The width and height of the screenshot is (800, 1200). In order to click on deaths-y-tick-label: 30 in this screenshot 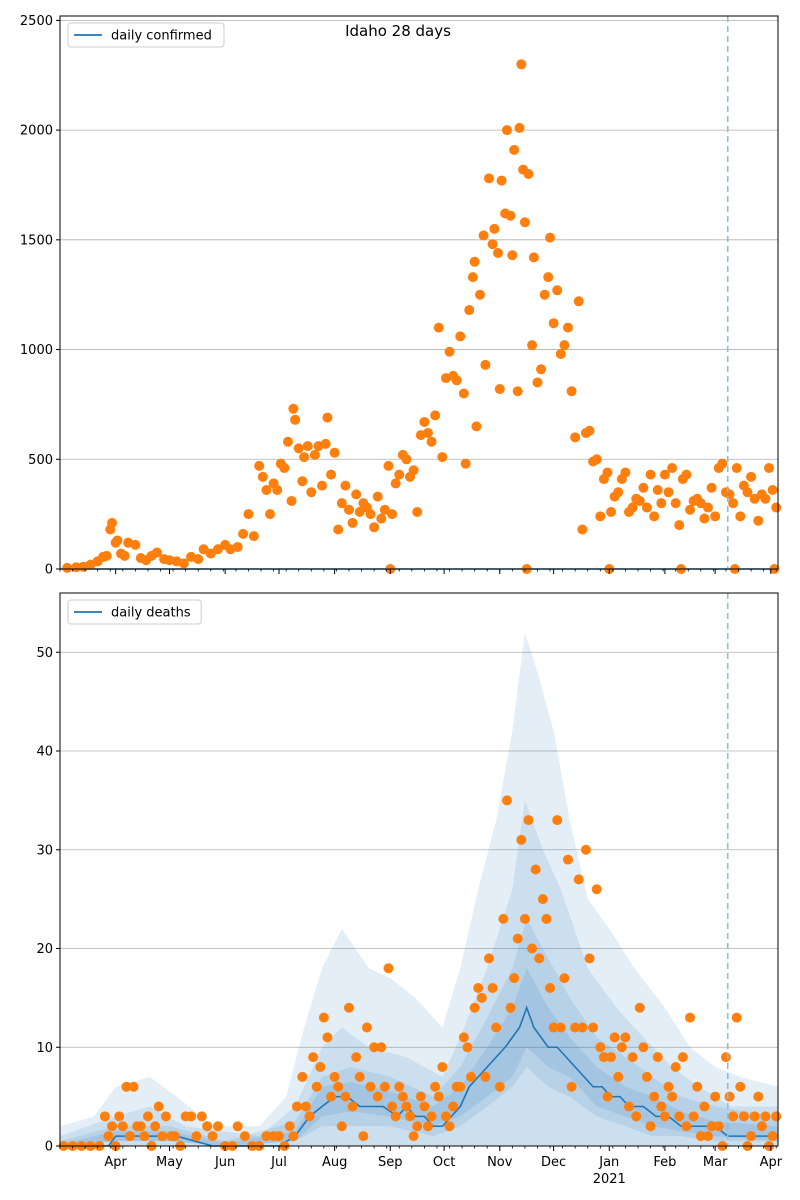, I will do `click(44, 850)`.